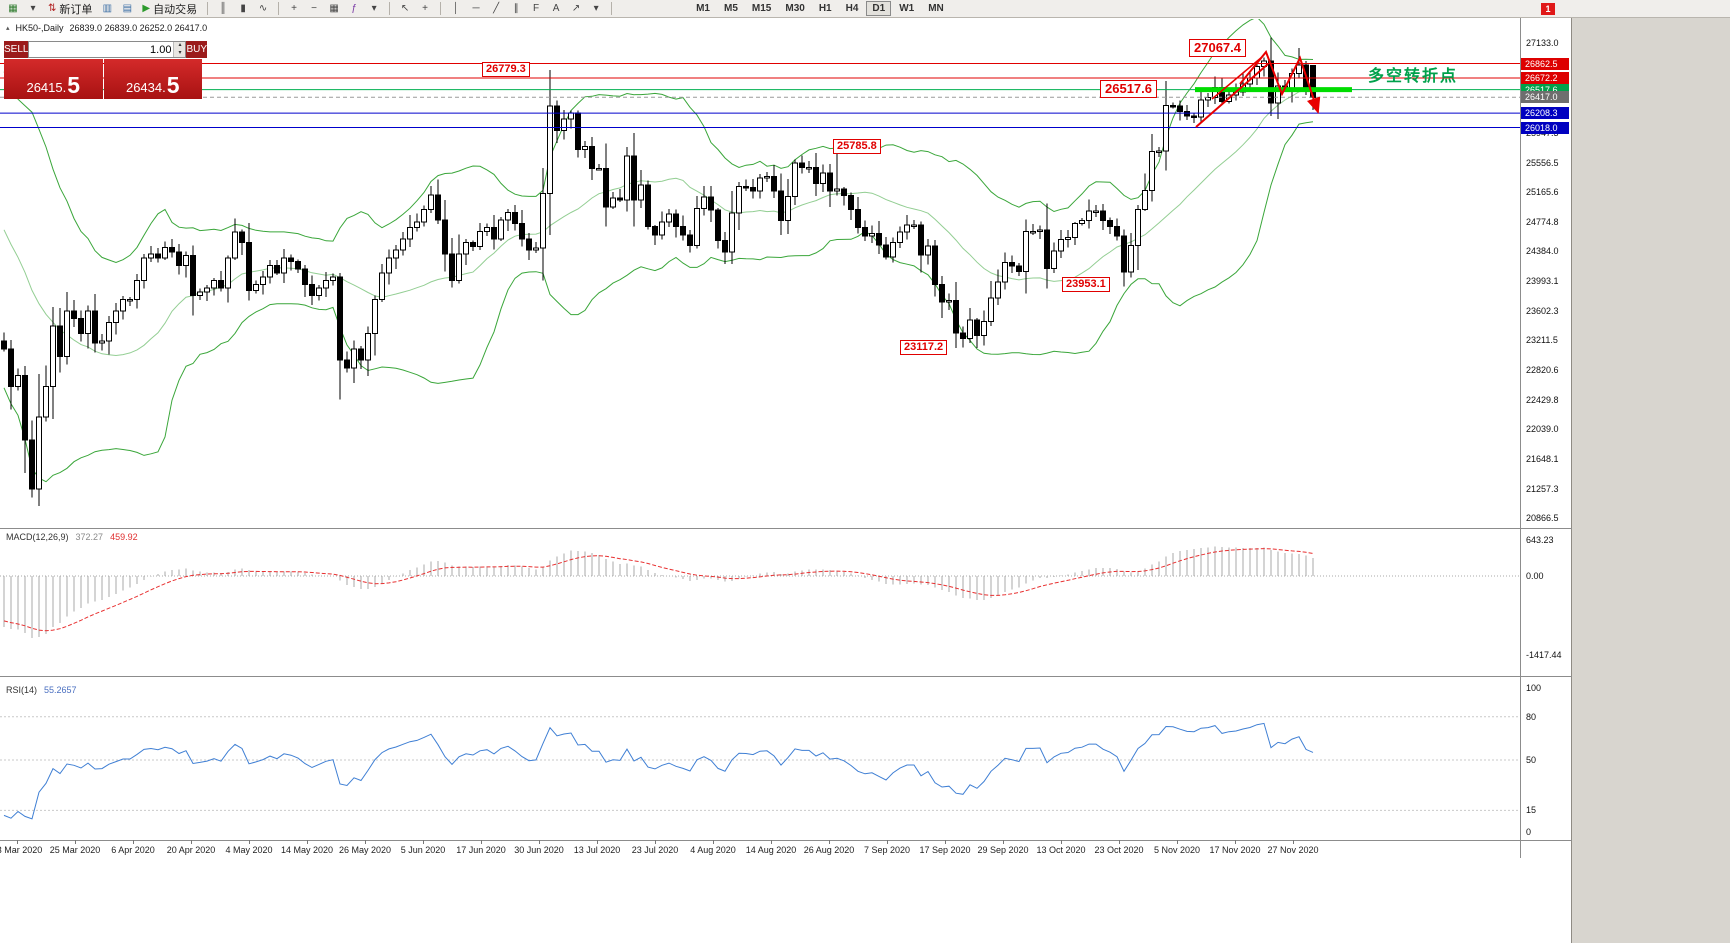 The height and width of the screenshot is (943, 1730). What do you see at coordinates (101, 49) in the screenshot?
I see `volume-input` at bounding box center [101, 49].